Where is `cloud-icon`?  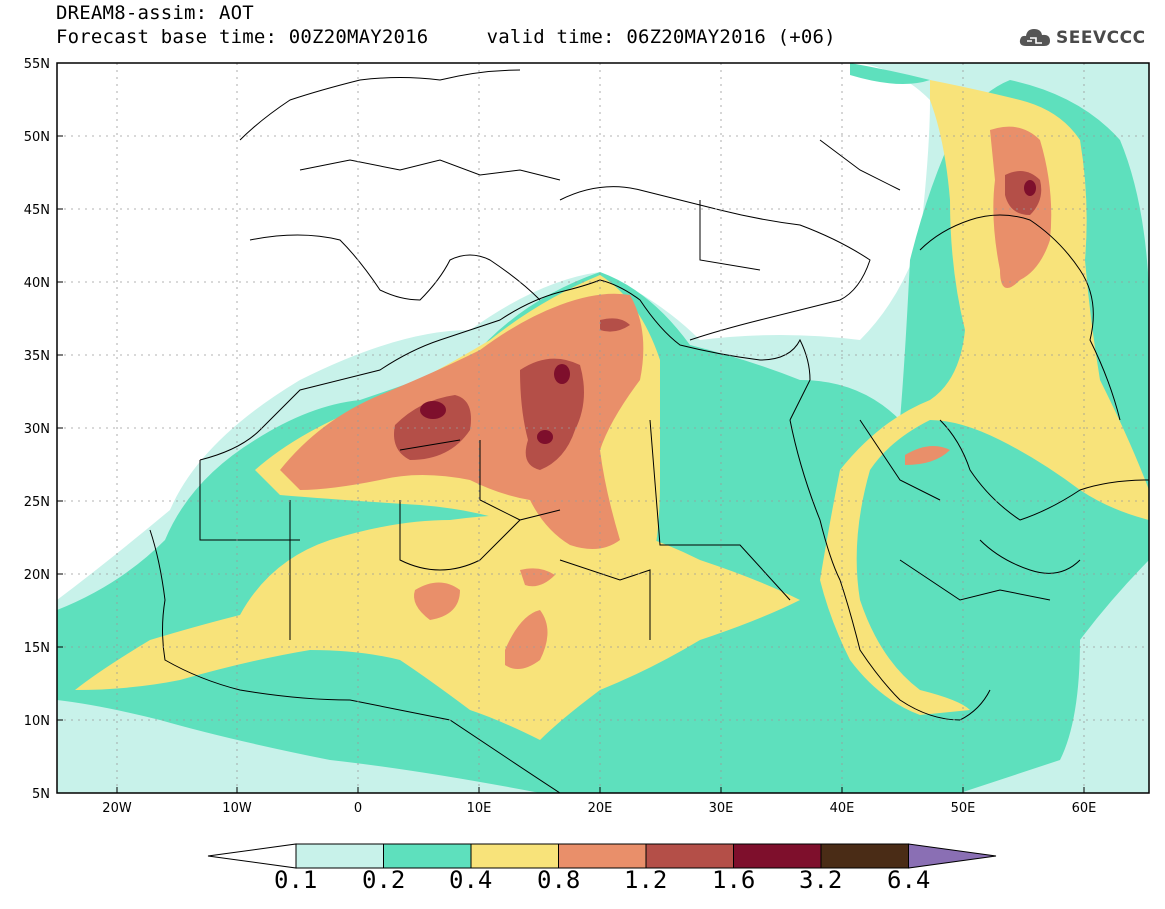 cloud-icon is located at coordinates (1034, 37).